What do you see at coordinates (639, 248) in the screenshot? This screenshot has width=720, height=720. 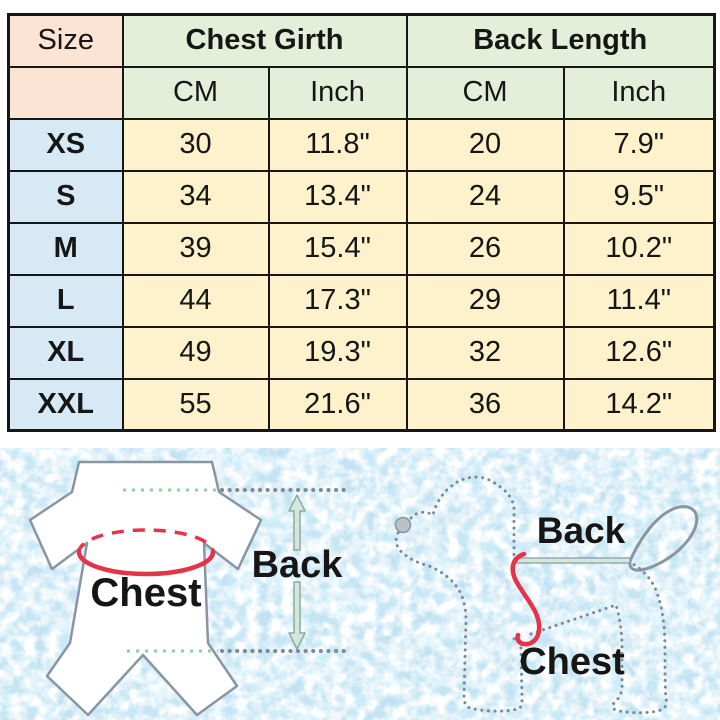 I see `back-inch-cell: 10.2"` at bounding box center [639, 248].